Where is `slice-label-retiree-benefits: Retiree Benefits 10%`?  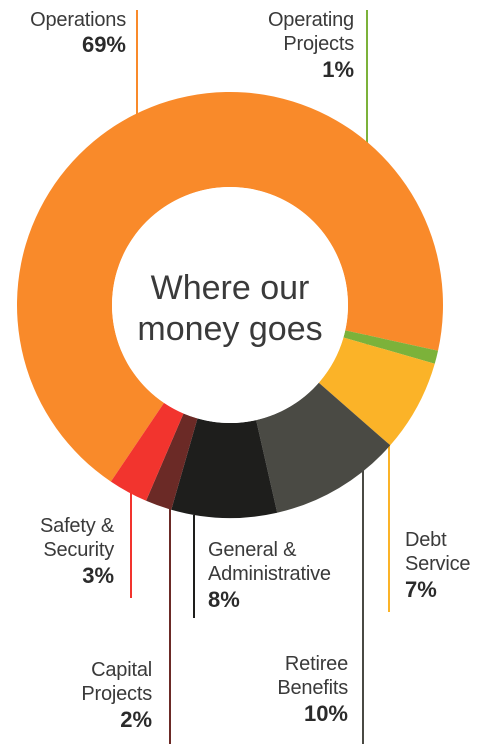
slice-label-retiree-benefits: Retiree Benefits 10% is located at coordinates (312, 690).